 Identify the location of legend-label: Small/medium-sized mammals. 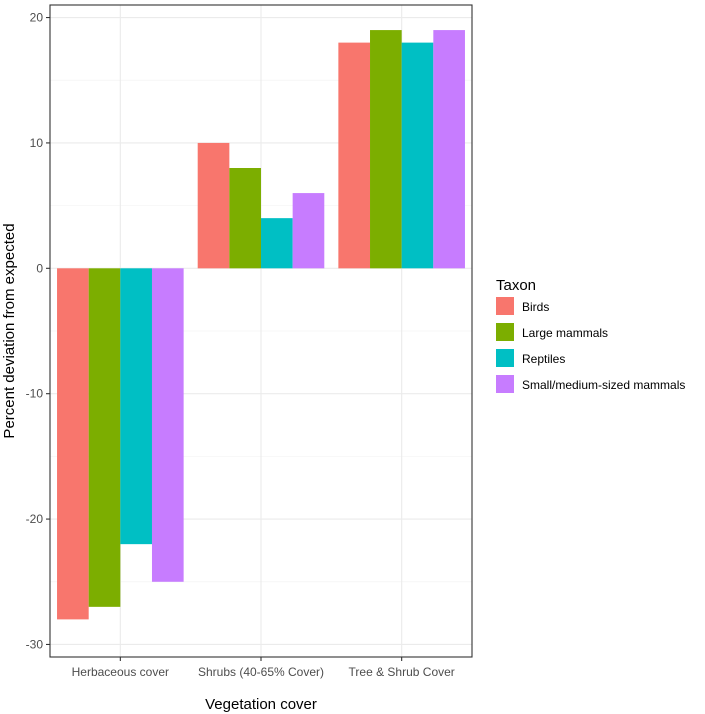
(603, 385).